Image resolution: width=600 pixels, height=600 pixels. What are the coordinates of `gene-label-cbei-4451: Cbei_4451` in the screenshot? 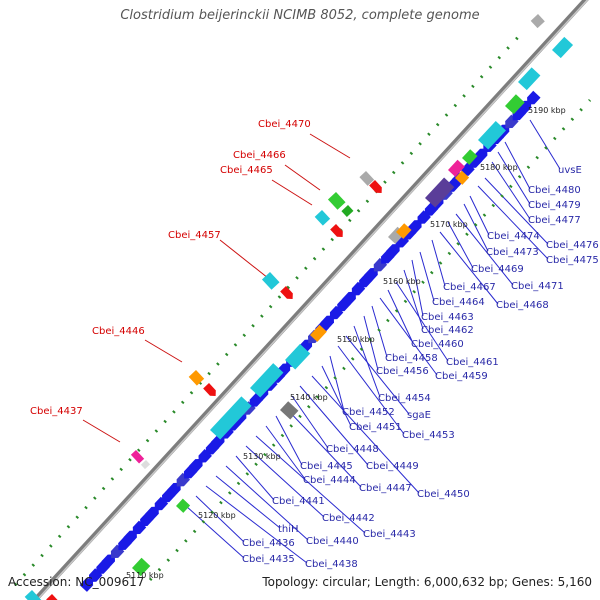 It's located at (375, 427).